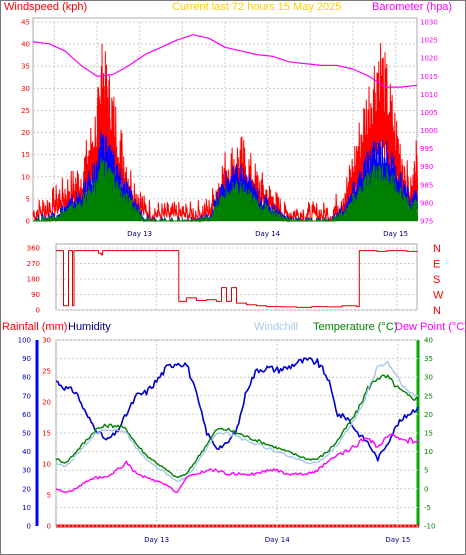 The width and height of the screenshot is (466, 555). What do you see at coordinates (28, 199) in the screenshot?
I see `windspeed-tick-label: 5` at bounding box center [28, 199].